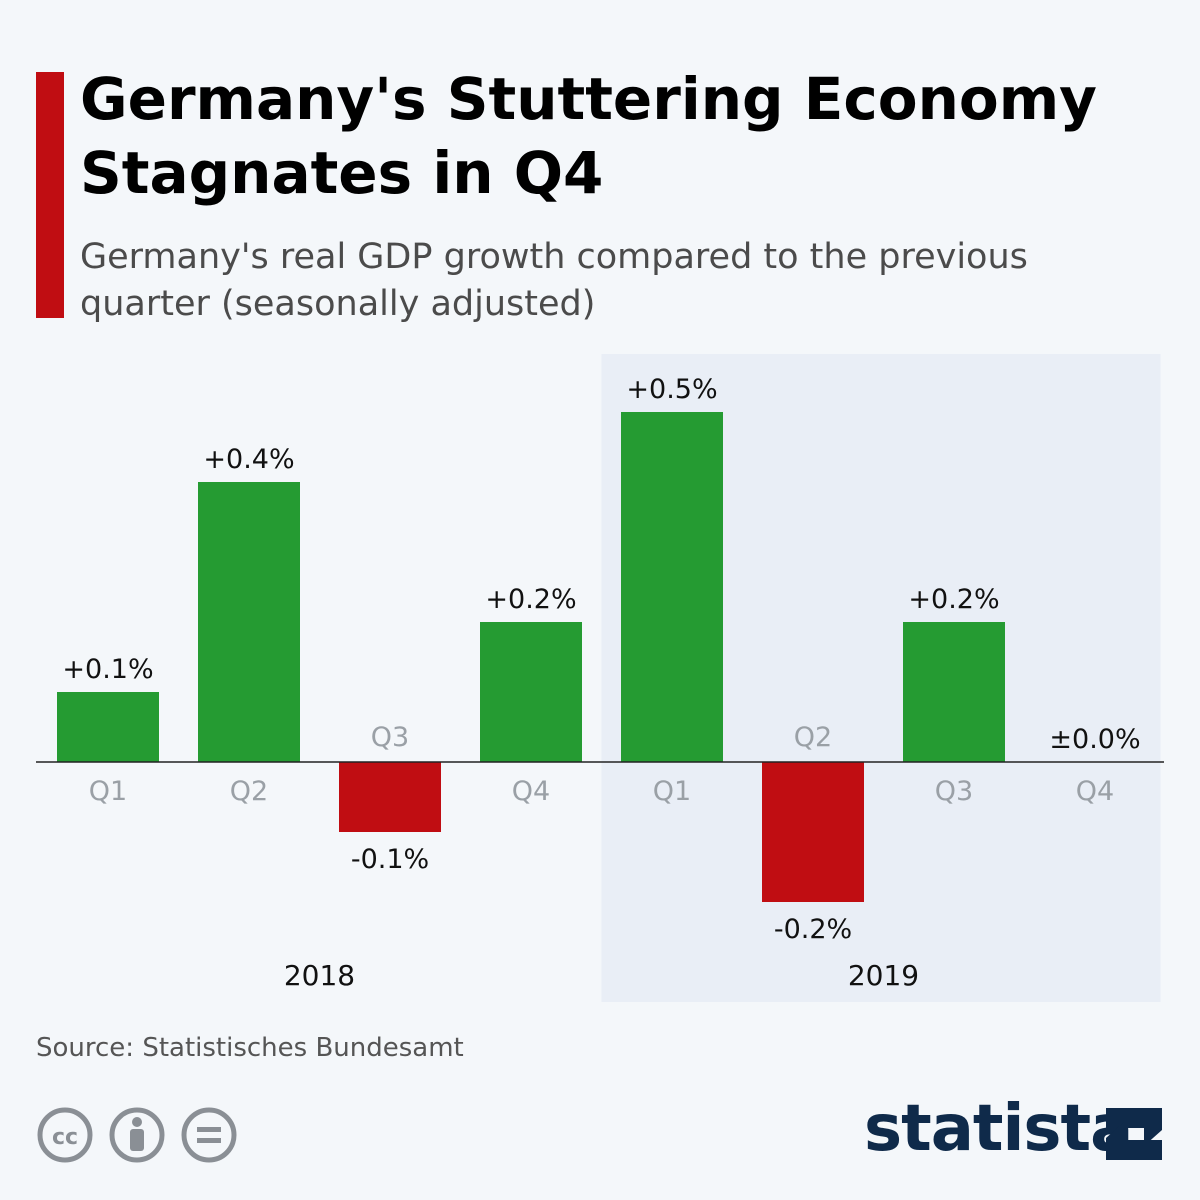 The height and width of the screenshot is (1200, 1200). I want to click on data-label-4: +0.5%, so click(671, 389).